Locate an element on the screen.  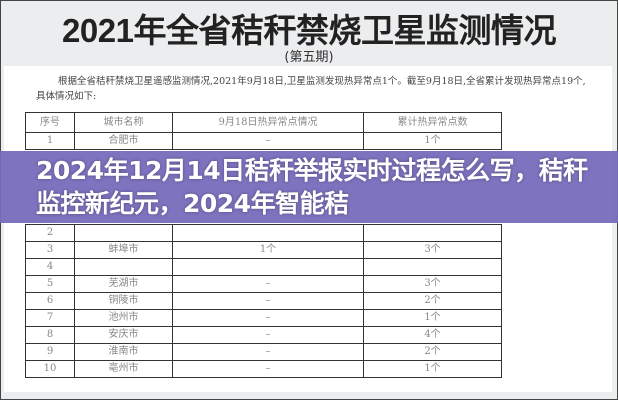
table-cell: 9 is located at coordinates (50, 352).